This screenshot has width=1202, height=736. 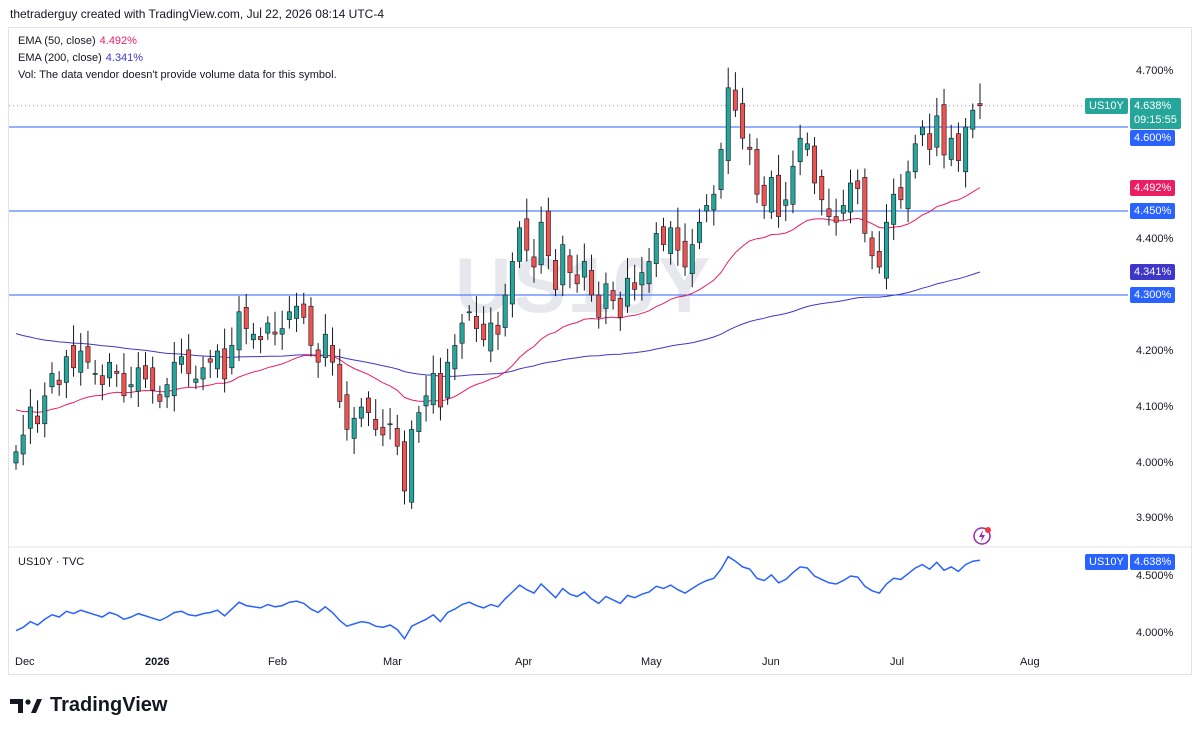 I want to click on x-tick-label: 2026, so click(x=157, y=662).